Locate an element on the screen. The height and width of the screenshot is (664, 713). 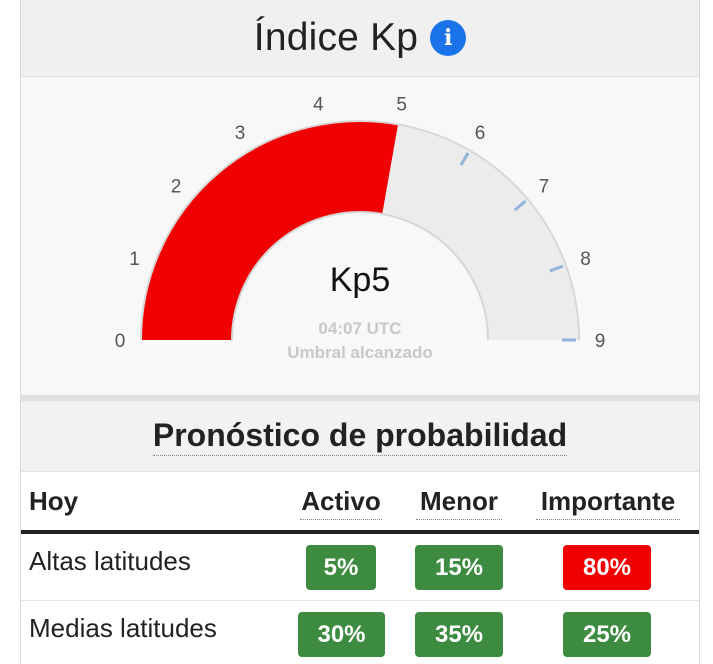
column-header-importante: Importante is located at coordinates (608, 503).